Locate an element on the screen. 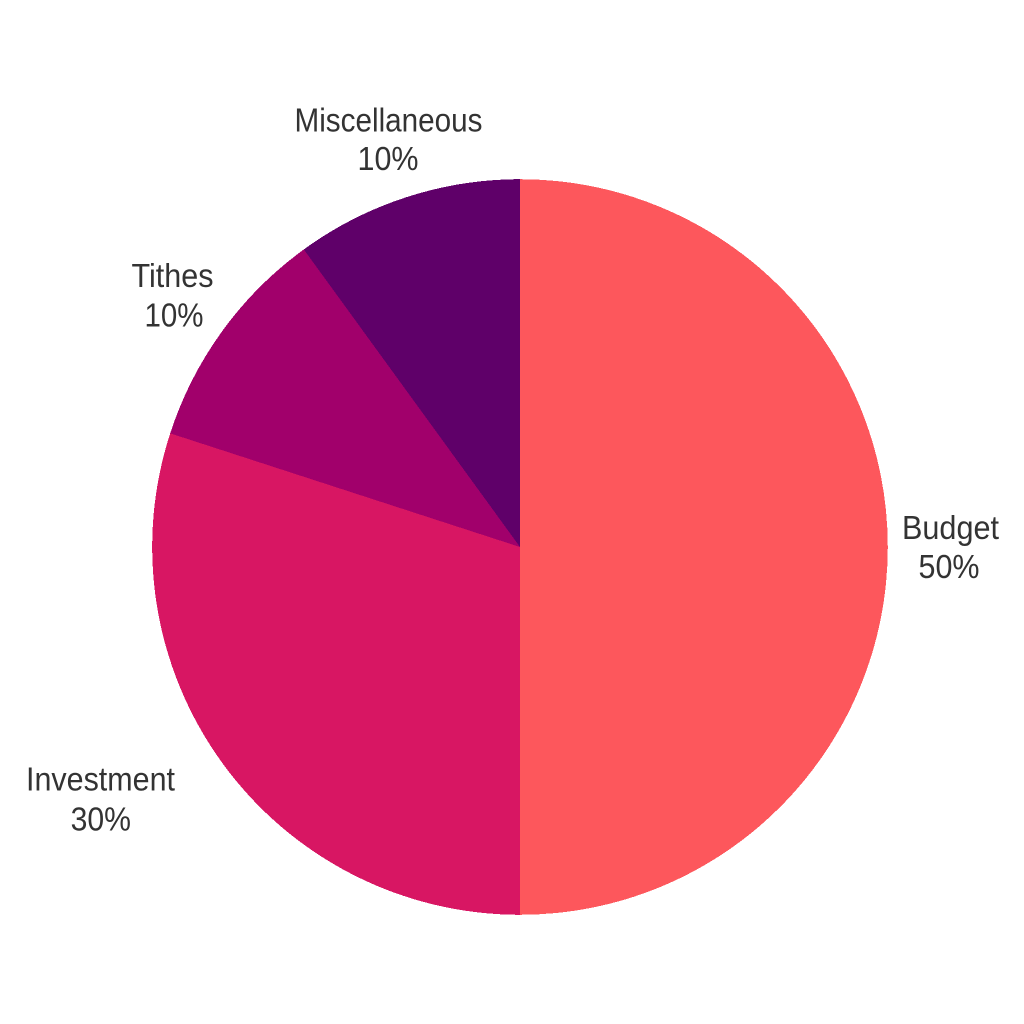  svg-text: 50% is located at coordinates (949, 566).